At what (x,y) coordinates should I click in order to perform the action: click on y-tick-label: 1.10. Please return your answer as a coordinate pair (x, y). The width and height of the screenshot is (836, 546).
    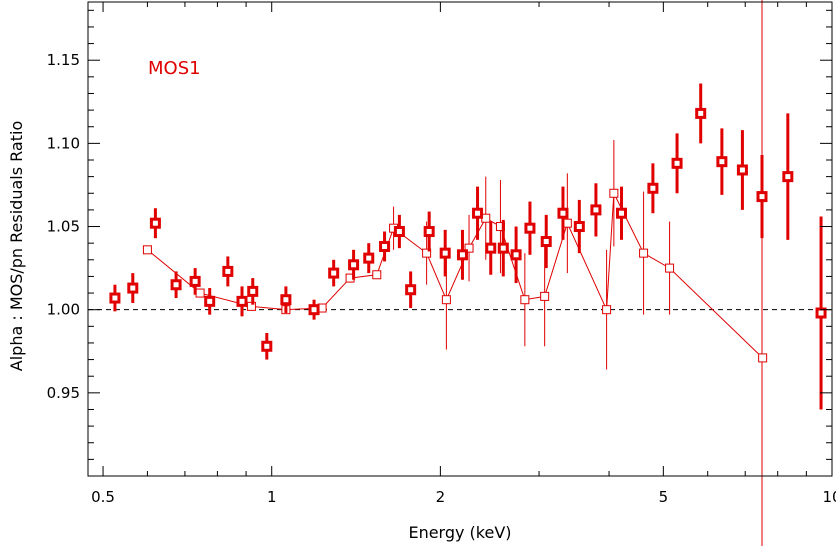
    Looking at the image, I should click on (63, 143).